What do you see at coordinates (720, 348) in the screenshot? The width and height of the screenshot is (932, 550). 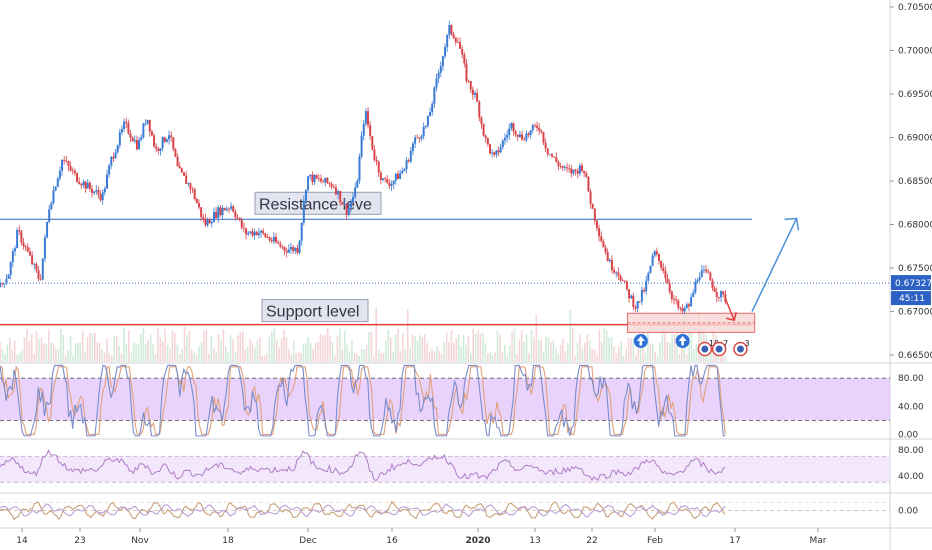 I see `event-badge: 7` at bounding box center [720, 348].